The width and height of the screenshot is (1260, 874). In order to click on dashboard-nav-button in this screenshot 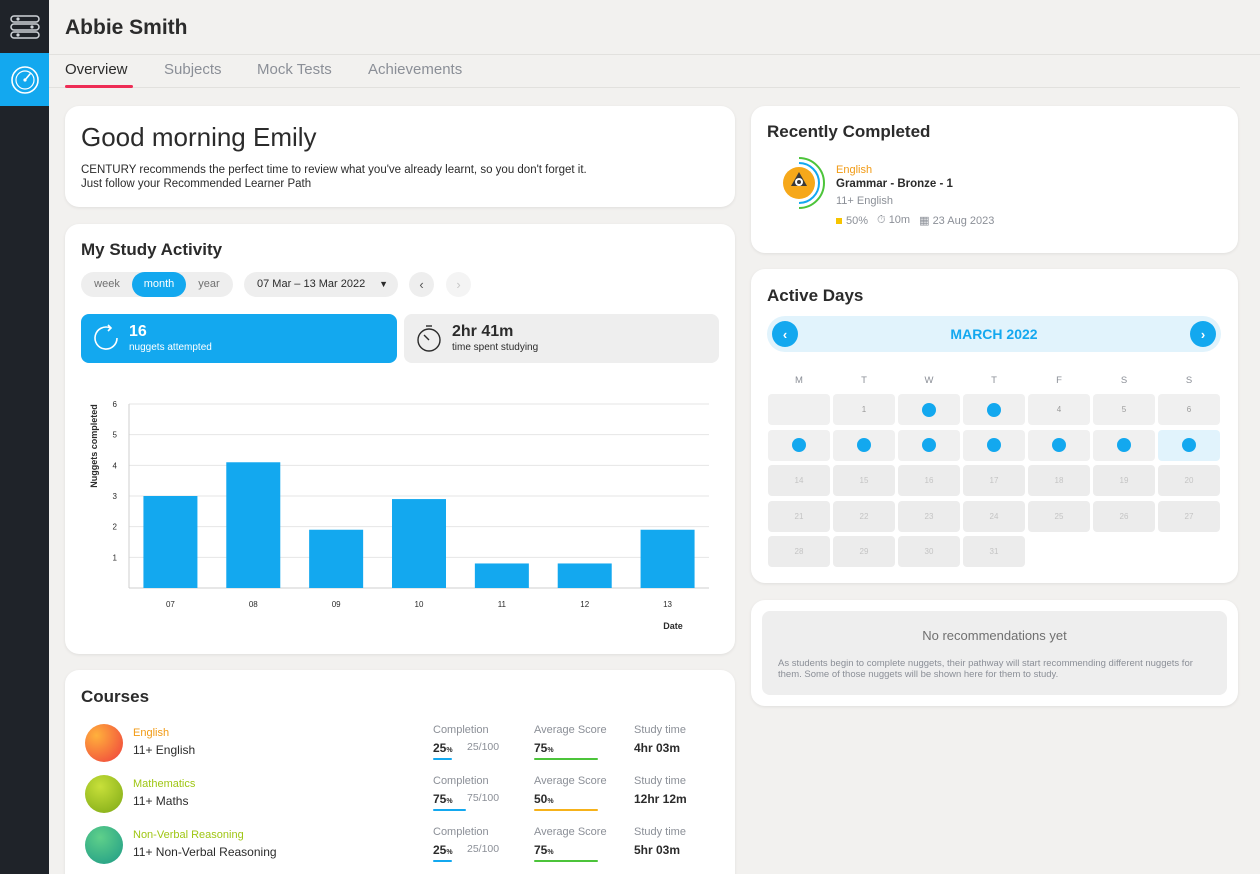, I will do `click(24, 79)`.